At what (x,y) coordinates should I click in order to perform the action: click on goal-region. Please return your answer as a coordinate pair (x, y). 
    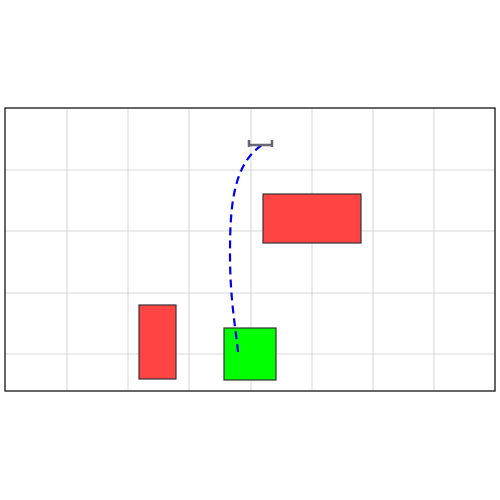
    Looking at the image, I should click on (250, 354).